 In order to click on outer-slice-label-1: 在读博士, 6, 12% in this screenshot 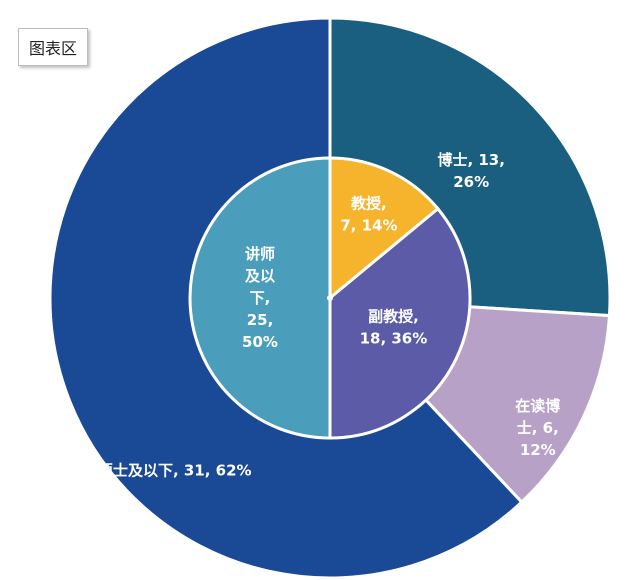, I will do `click(537, 428)`.